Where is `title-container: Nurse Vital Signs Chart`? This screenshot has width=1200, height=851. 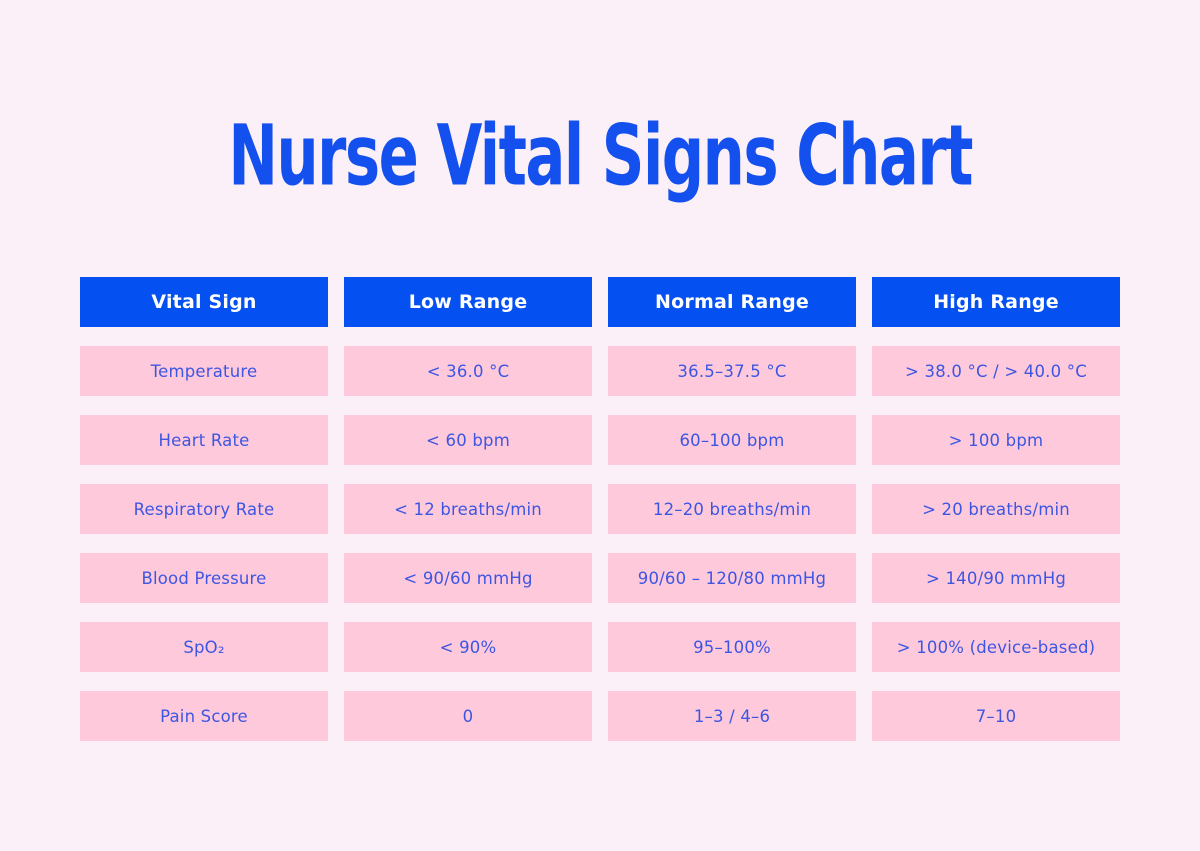
title-container: Nurse Vital Signs Chart is located at coordinates (600, 156).